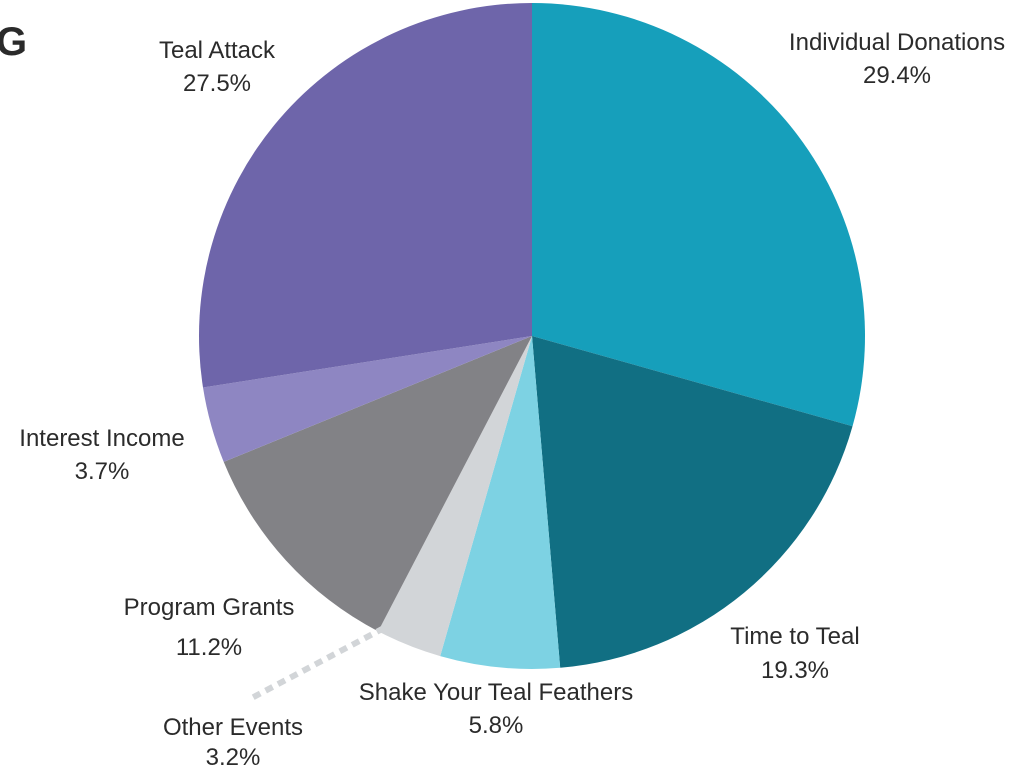  I want to click on label-other-events: Other Events, so click(233, 727).